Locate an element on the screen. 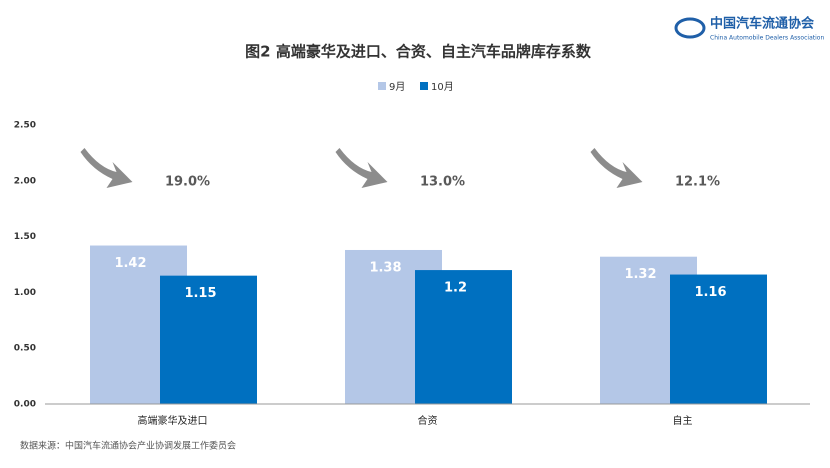 The image size is (830, 468). x-tick-label: 自主 is located at coordinates (683, 420).